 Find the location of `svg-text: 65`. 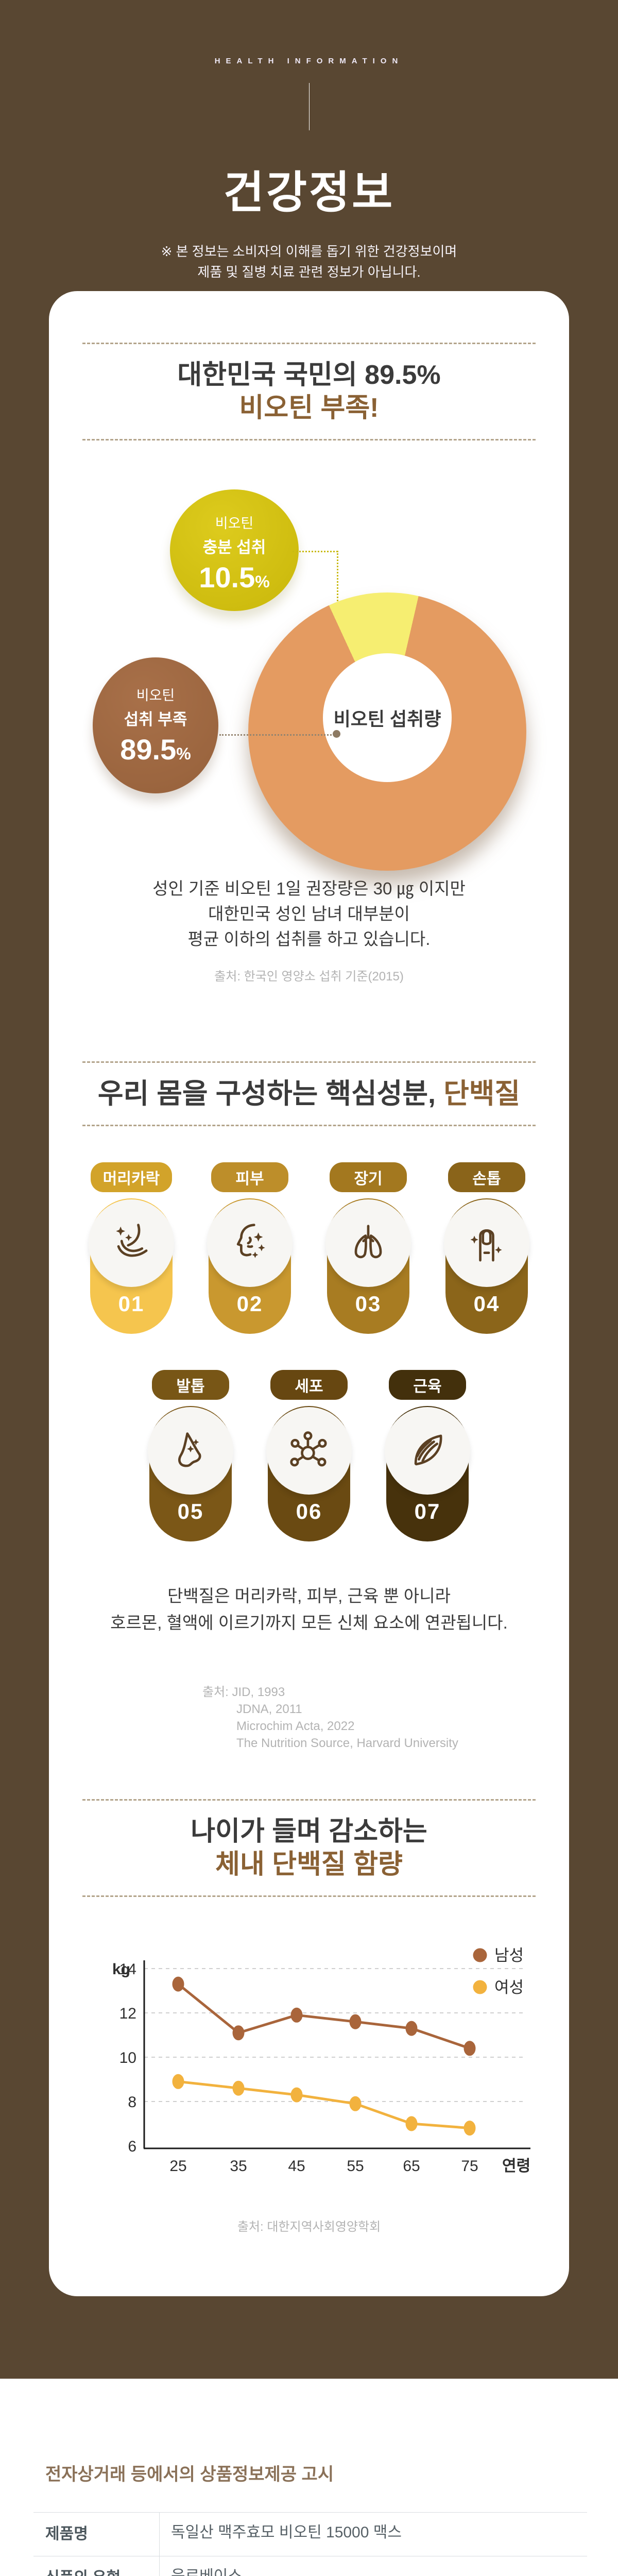

svg-text: 65 is located at coordinates (411, 2166).